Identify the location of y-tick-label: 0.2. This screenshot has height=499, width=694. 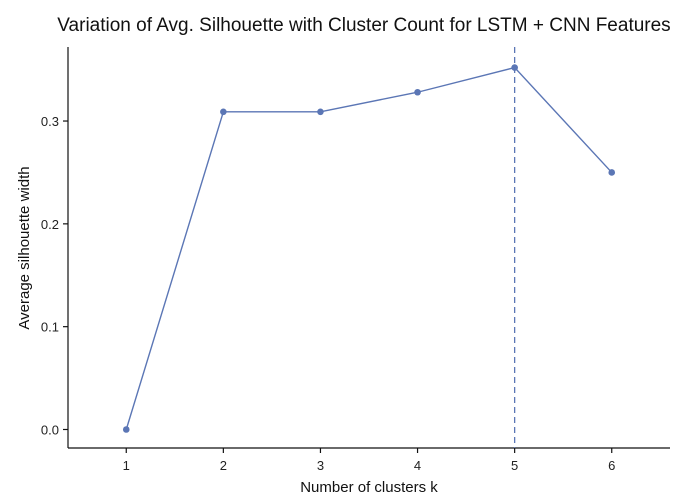
(50, 224).